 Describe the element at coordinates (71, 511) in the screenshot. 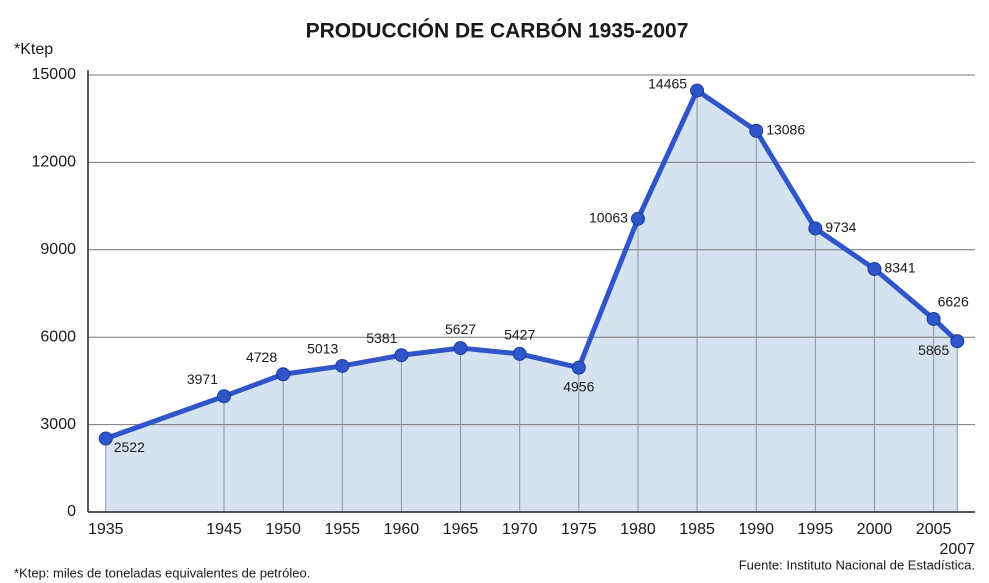

I see `y-tick-label: 0` at that location.